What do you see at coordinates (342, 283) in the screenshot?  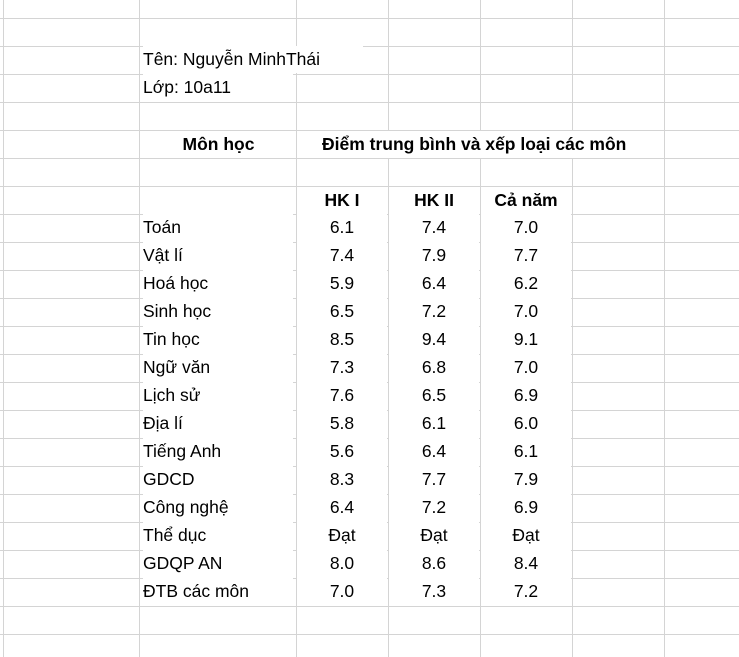 I see `hk1-cell: 5.9` at bounding box center [342, 283].